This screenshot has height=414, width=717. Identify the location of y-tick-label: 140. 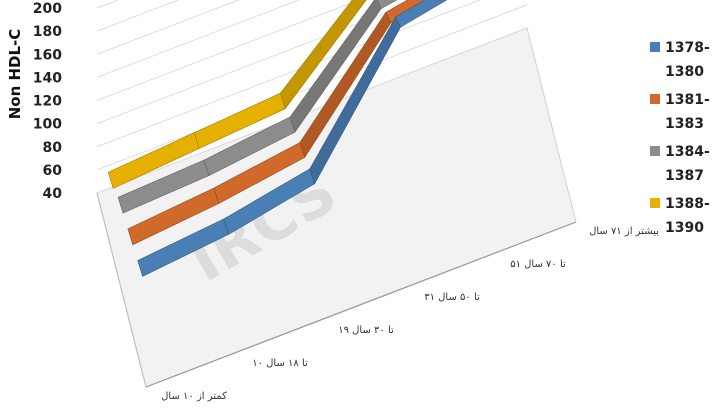
(47, 78).